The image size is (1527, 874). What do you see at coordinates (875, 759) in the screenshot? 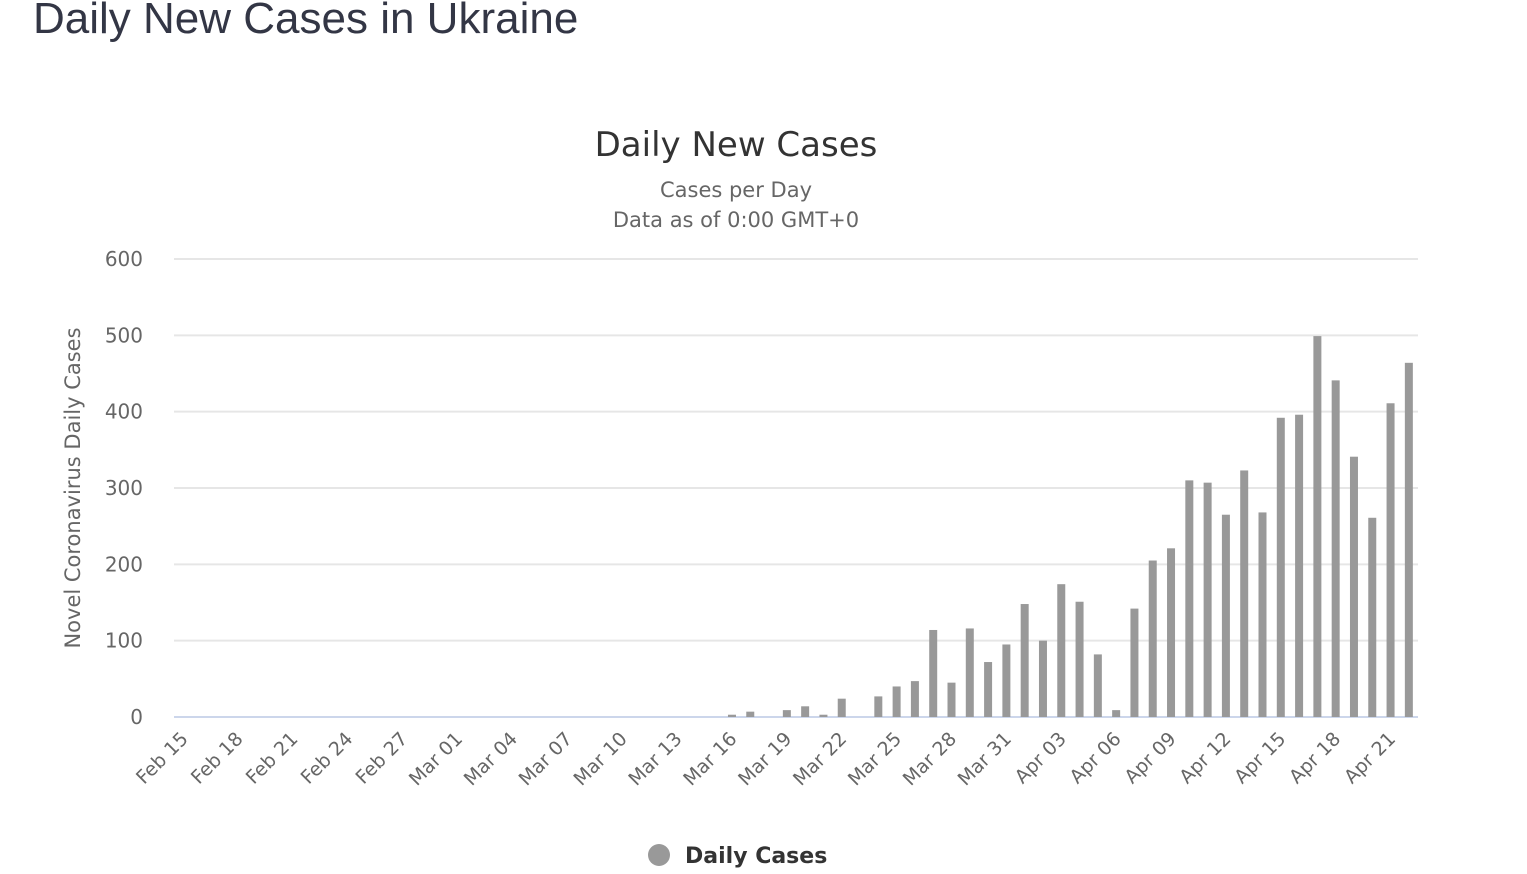
I see `x-tick-label: Mar 25` at bounding box center [875, 759].